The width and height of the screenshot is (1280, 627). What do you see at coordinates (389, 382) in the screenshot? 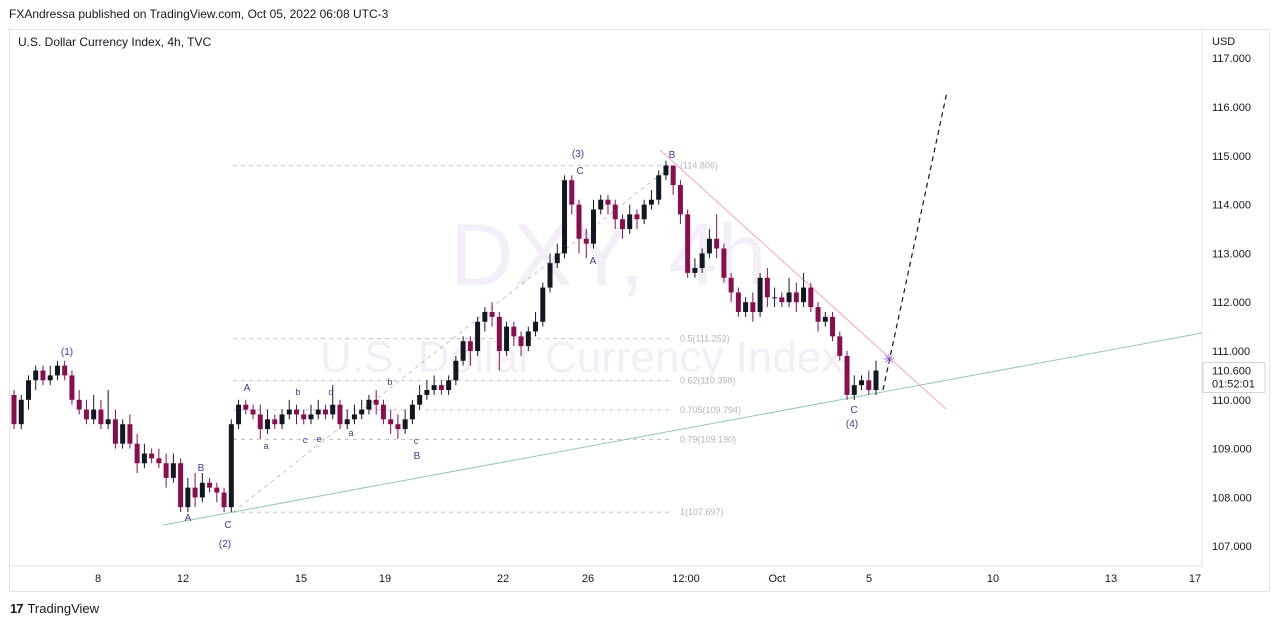
I see `wave-label: b` at bounding box center [389, 382].